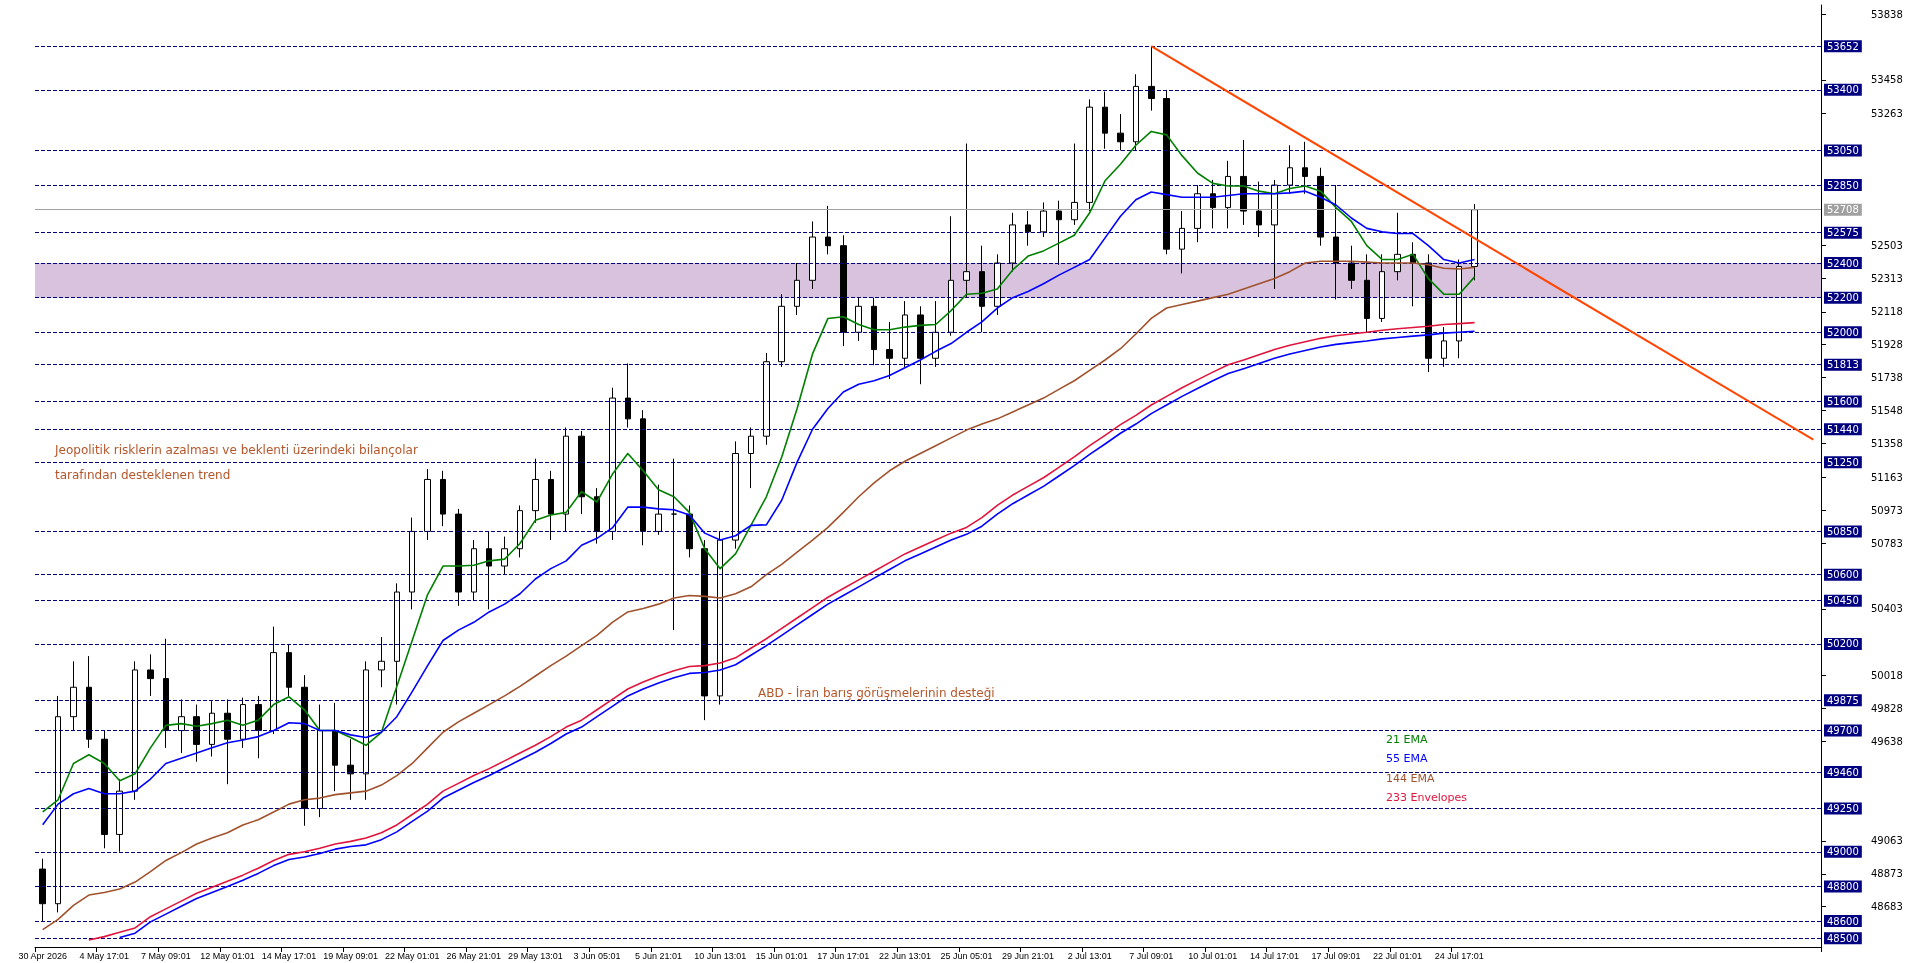 Image resolution: width=1916 pixels, height=963 pixels. What do you see at coordinates (1843, 185) in the screenshot?
I see `ref-line-label: 52850` at bounding box center [1843, 185].